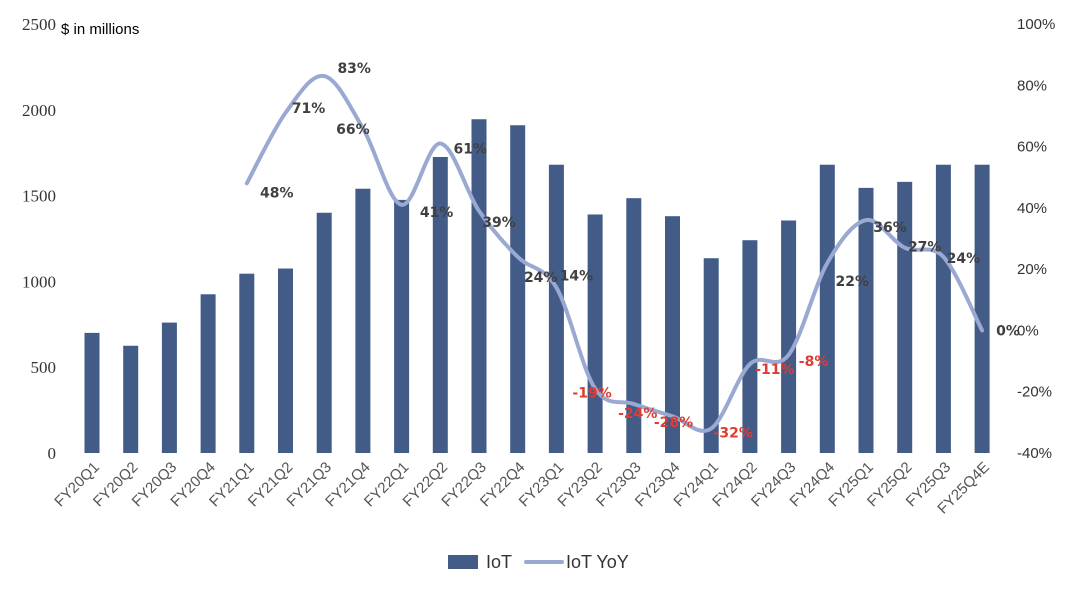 The width and height of the screenshot is (1080, 590). Describe the element at coordinates (499, 223) in the screenshot. I see `data-label-fy22q3: 39%` at that location.